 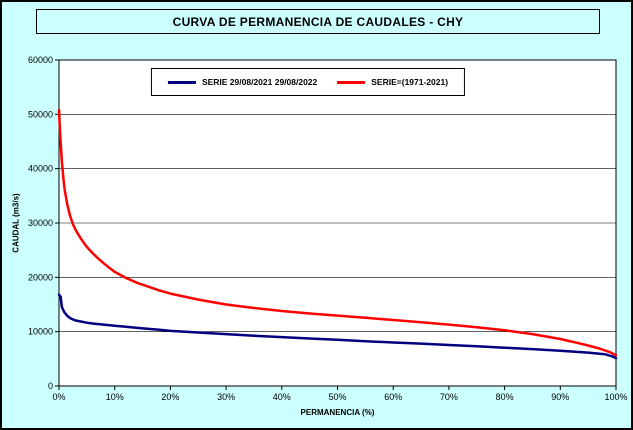 I want to click on x-tick-label: 30%, so click(x=226, y=397).